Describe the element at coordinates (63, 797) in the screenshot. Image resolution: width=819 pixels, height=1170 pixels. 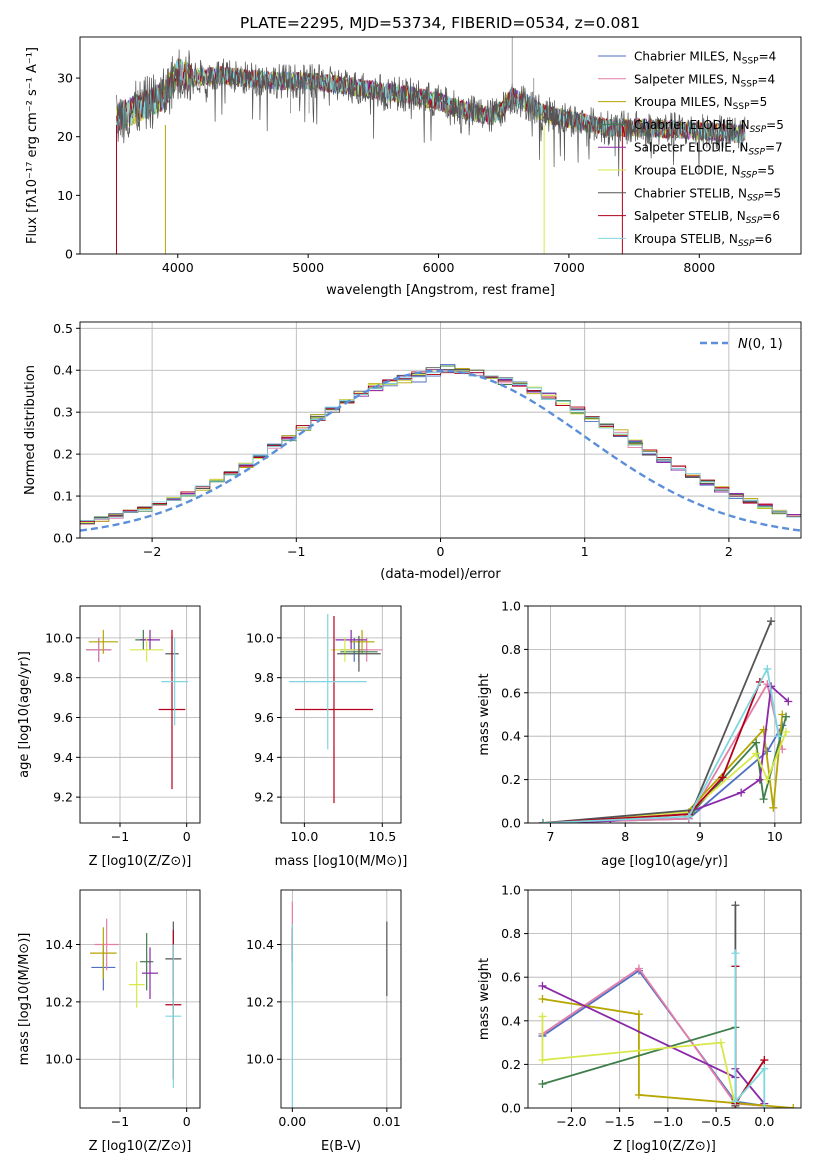
I see `y-tick-label: 9.2` at that location.